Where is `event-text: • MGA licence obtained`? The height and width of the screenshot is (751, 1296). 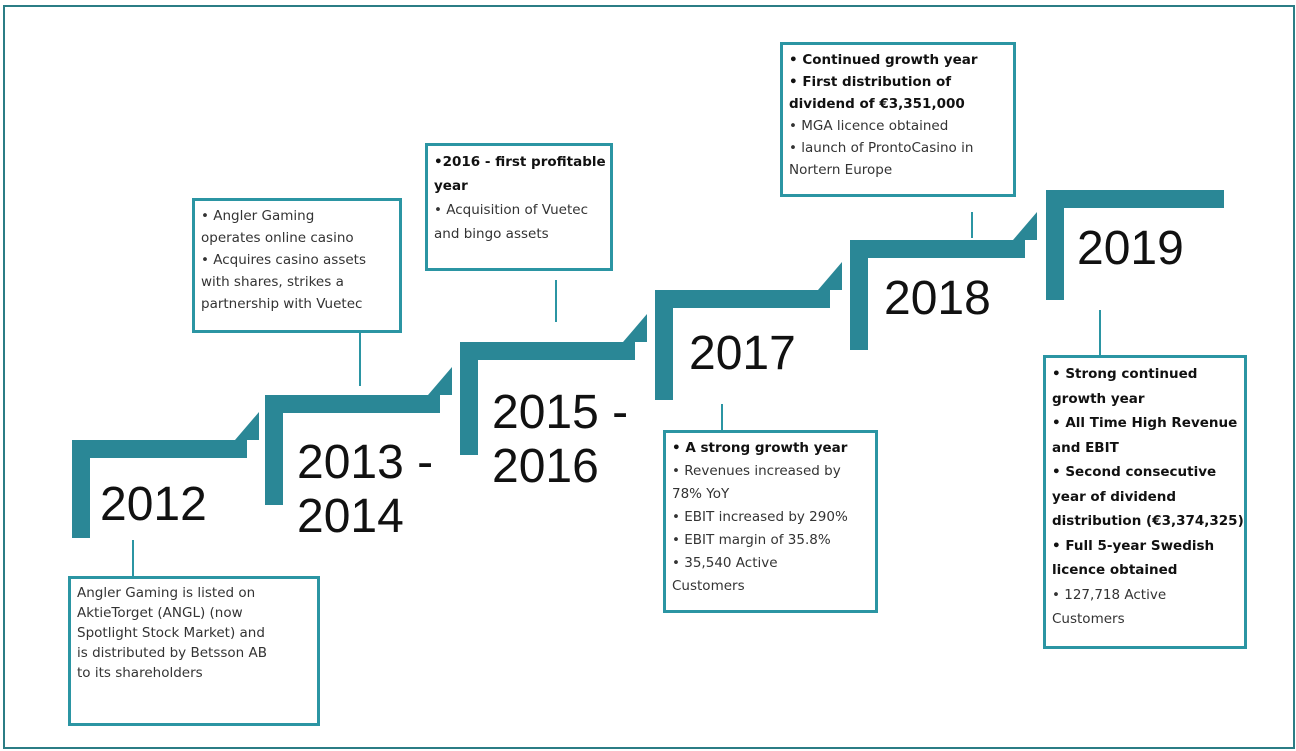
event-text: • MGA licence obtained is located at coordinates (869, 126).